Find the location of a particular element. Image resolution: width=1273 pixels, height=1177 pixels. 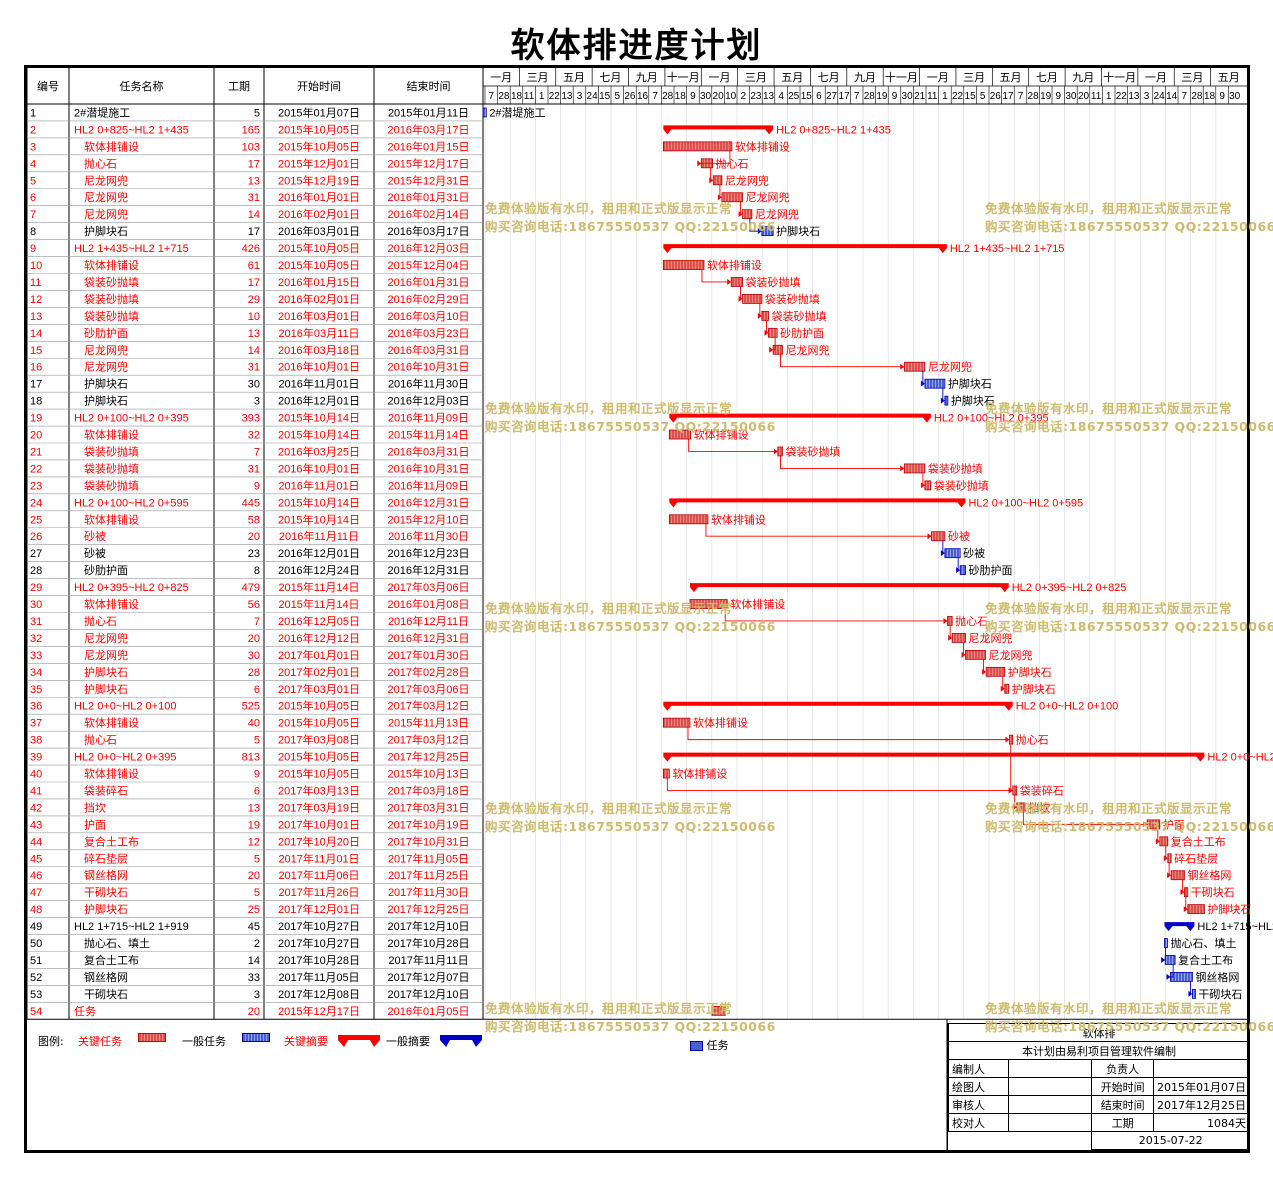

info-end-label: 结束时间 is located at coordinates (1122, 1104).